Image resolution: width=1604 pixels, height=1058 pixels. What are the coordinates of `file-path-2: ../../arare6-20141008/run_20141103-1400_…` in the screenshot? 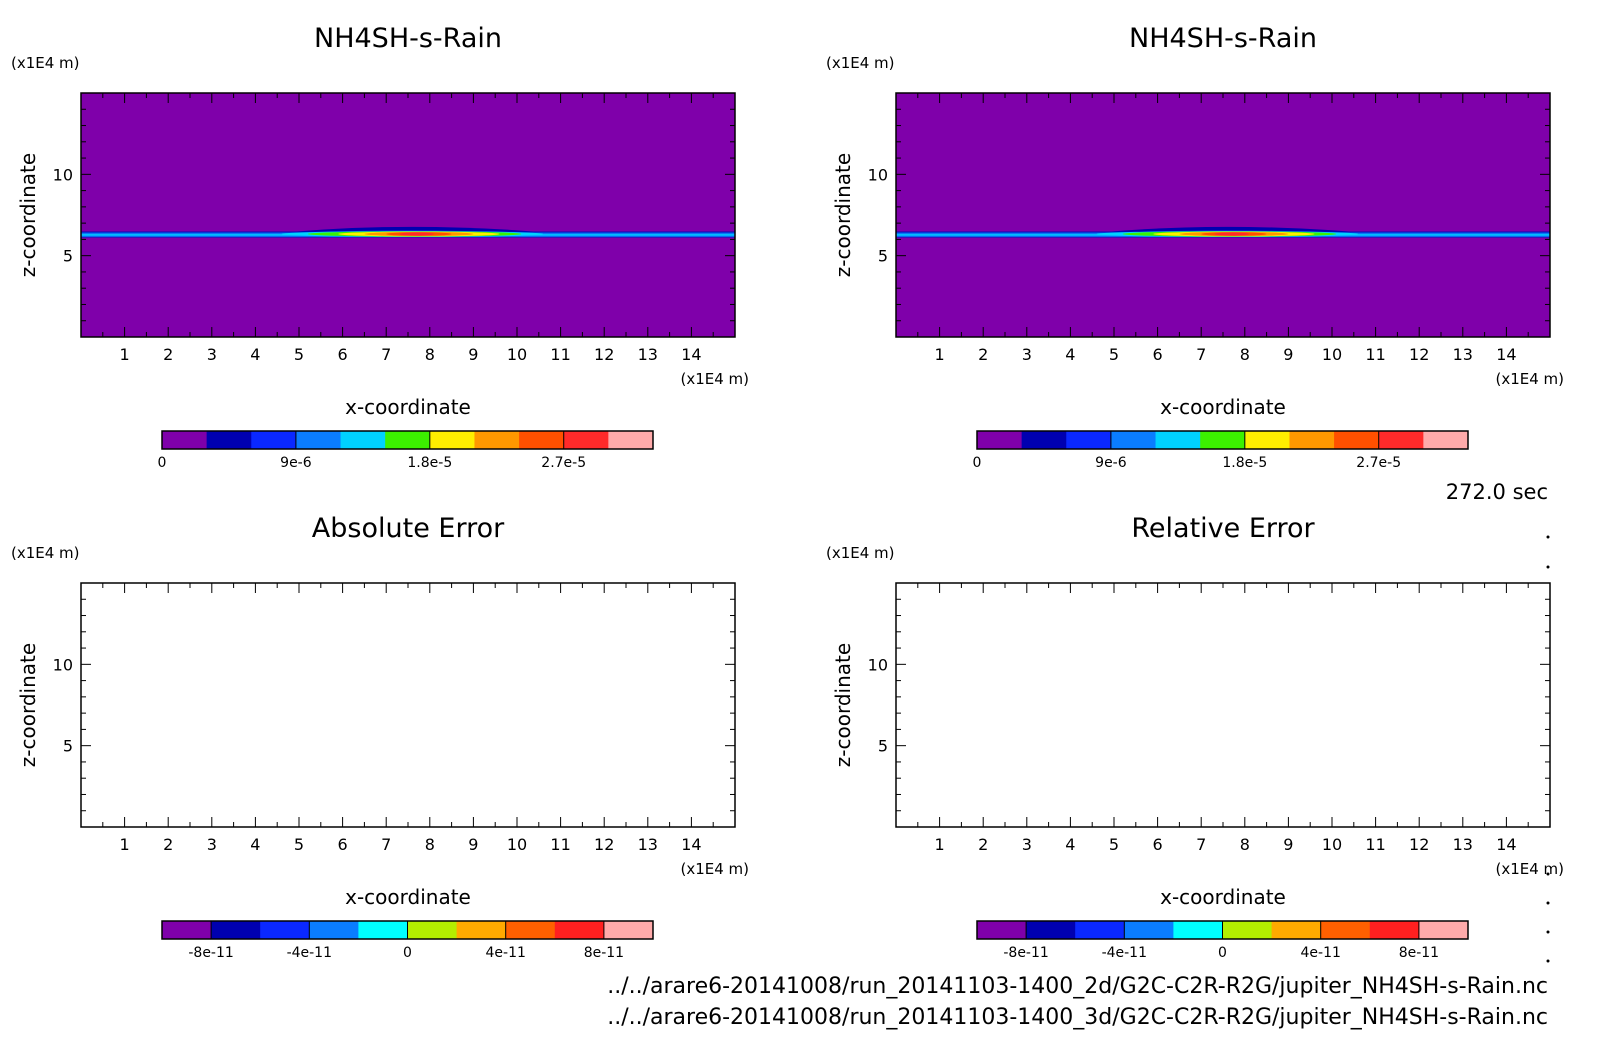 It's located at (1077, 1017).